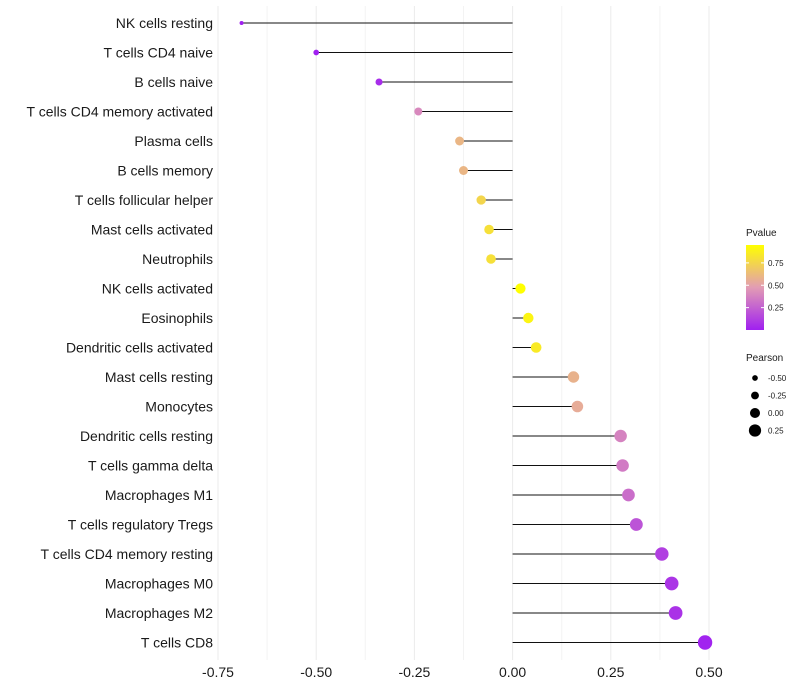 The height and width of the screenshot is (700, 800). I want to click on colorbar-tick-label: 0.25, so click(776, 308).